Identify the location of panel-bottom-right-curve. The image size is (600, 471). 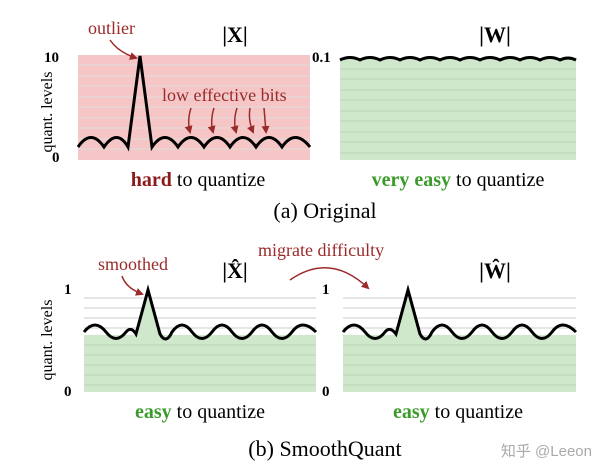
(459, 312).